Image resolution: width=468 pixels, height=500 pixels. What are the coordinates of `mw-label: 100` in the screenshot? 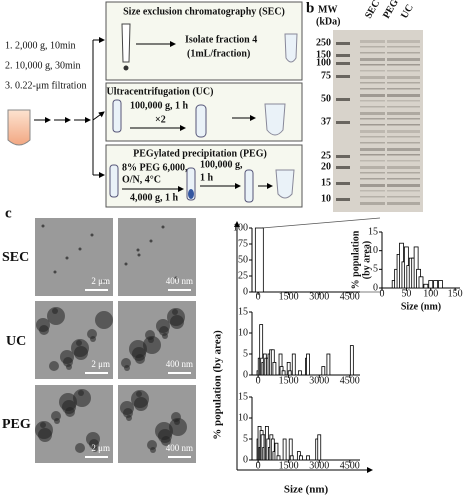 It's located at (323, 62).